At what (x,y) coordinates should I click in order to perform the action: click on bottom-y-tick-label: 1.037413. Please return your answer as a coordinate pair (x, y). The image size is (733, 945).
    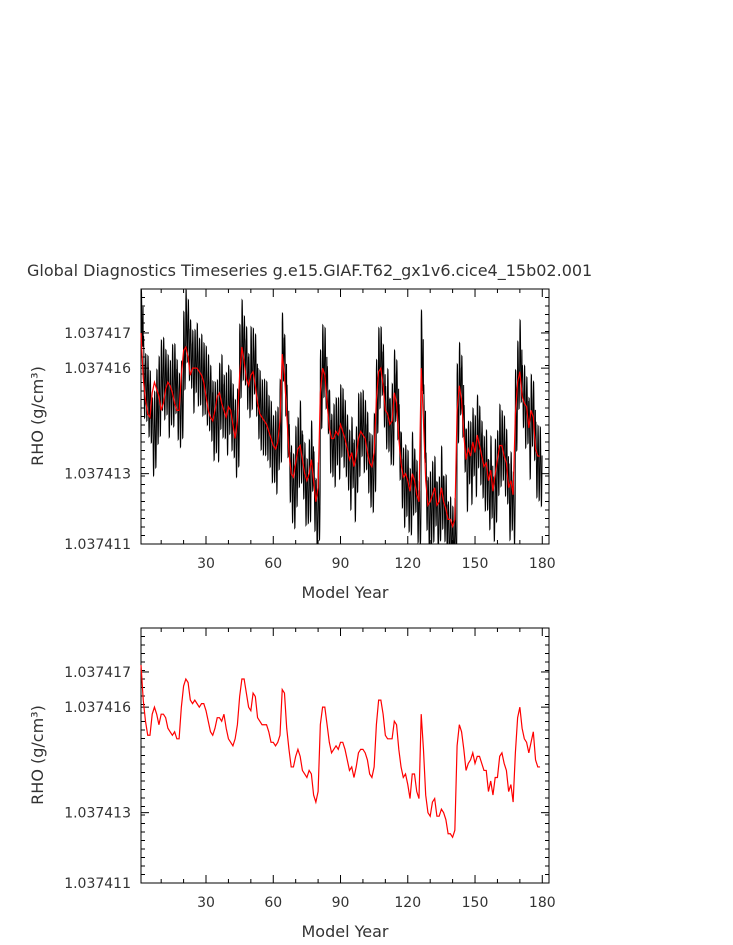
    Looking at the image, I should click on (97, 814).